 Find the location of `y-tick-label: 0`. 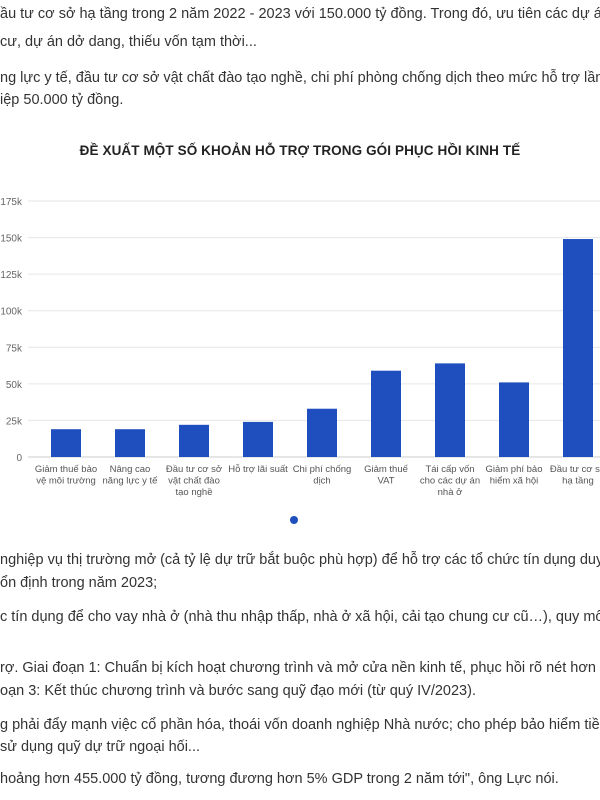

y-tick-label: 0 is located at coordinates (19, 458).